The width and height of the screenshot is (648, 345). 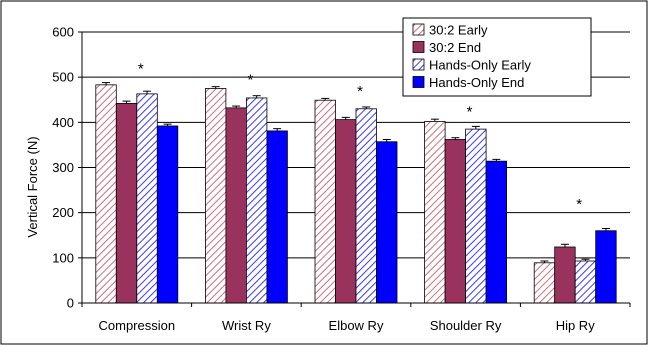 What do you see at coordinates (32, 186) in the screenshot?
I see `y-axis-title: Vertical Force (N)` at bounding box center [32, 186].